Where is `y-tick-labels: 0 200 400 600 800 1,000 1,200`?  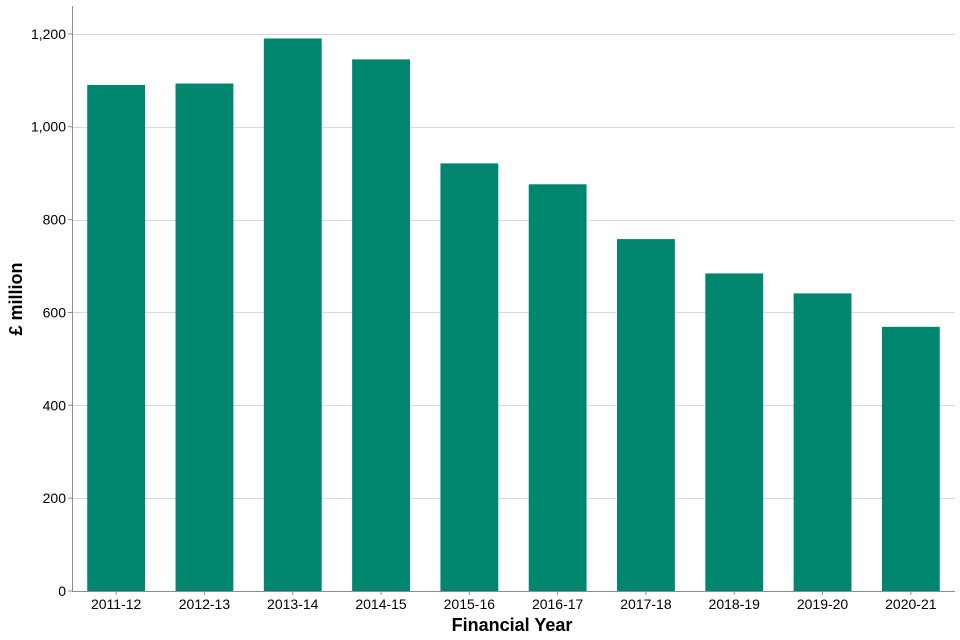 y-tick-labels: 0 200 400 600 800 1,000 1,200 is located at coordinates (51, 312).